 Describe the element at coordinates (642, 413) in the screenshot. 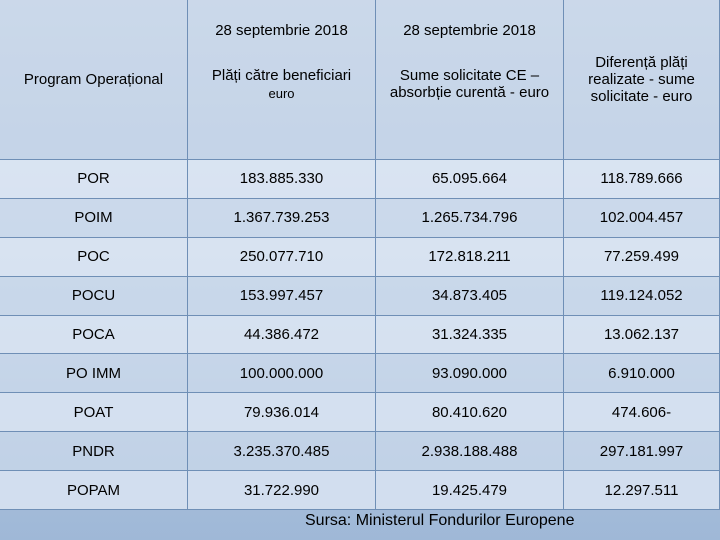

I see `cell-difference: 474.606-` at that location.